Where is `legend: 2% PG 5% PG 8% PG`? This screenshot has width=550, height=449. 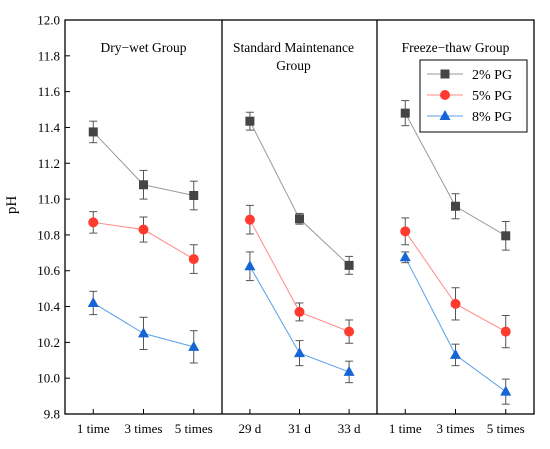
legend: 2% PG 5% PG 8% PG is located at coordinates (473, 96).